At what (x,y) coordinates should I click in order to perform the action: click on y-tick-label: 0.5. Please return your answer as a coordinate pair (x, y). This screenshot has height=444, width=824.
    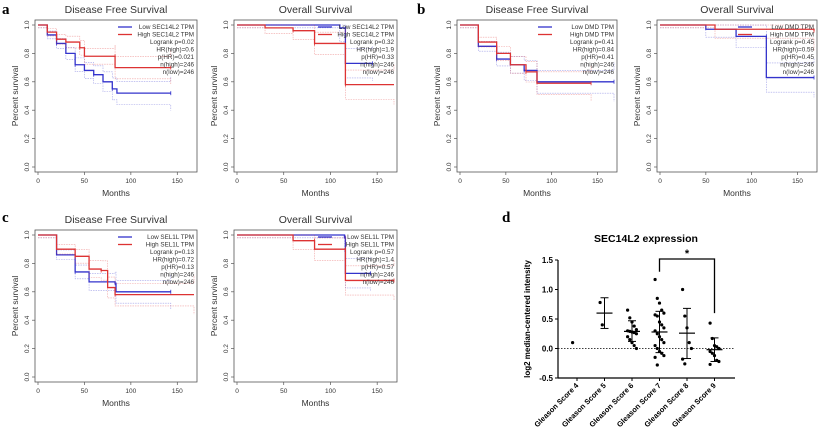
    Looking at the image, I should click on (548, 319).